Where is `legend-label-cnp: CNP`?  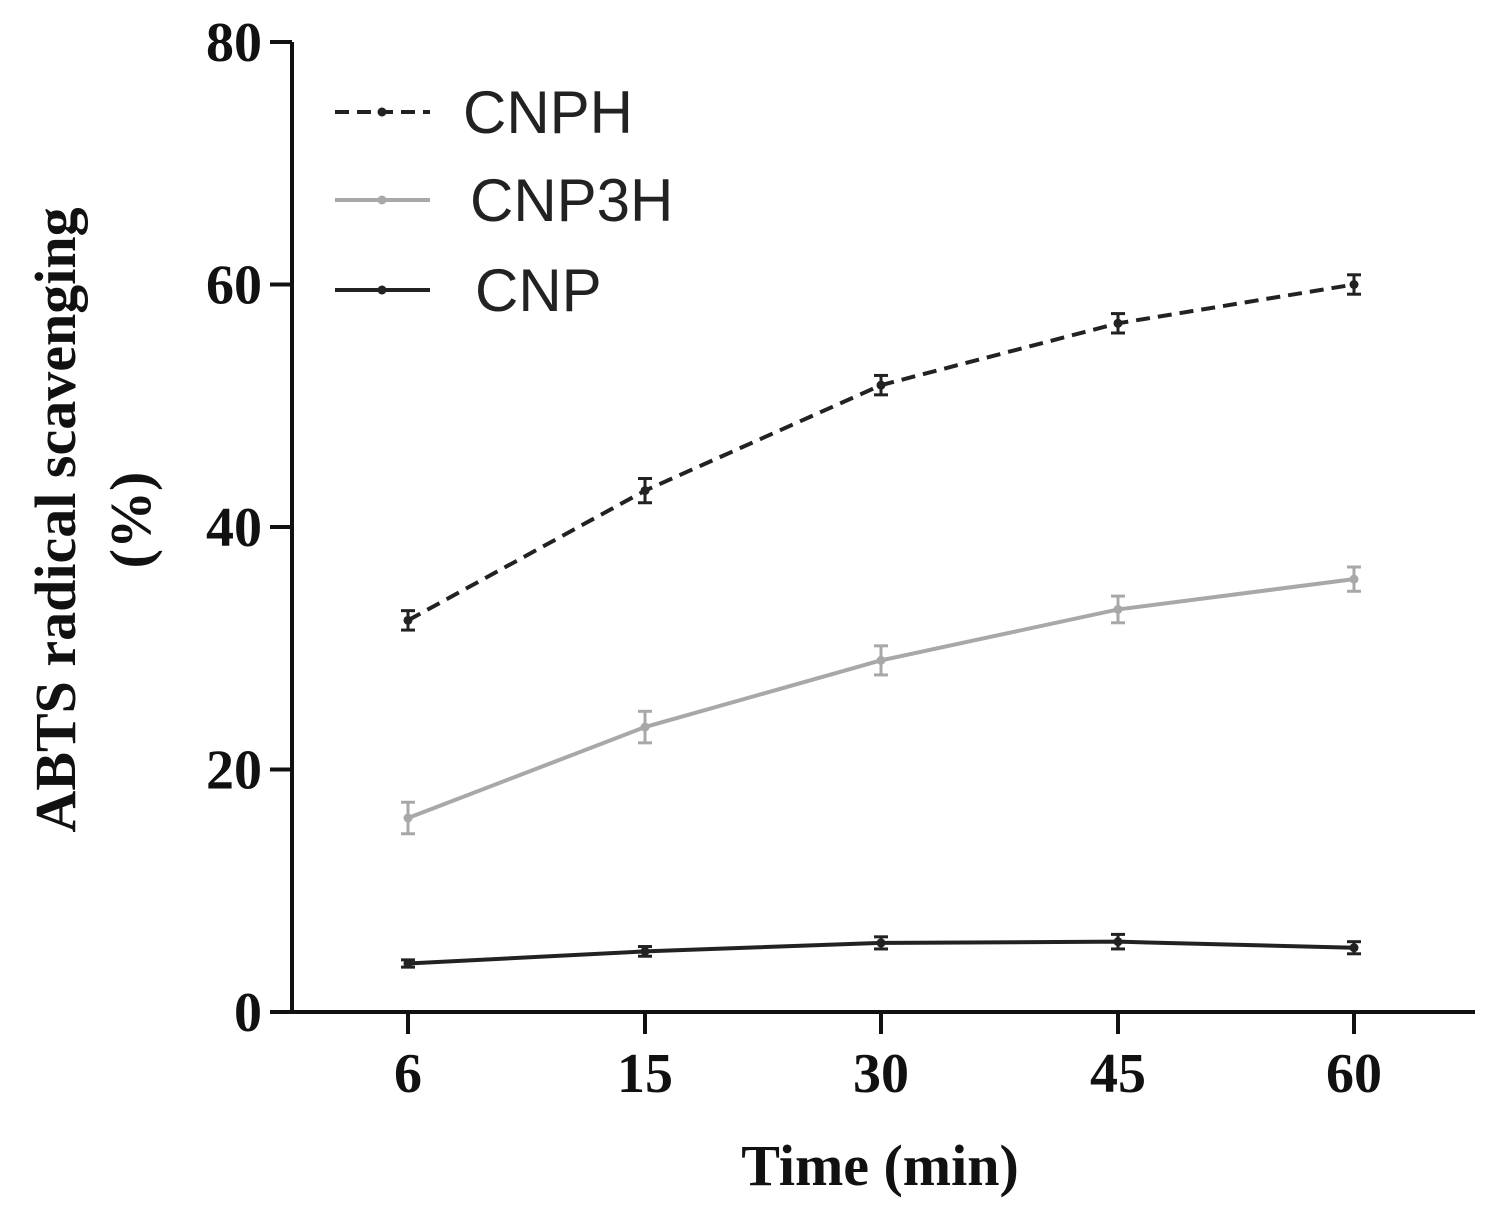
legend-label-cnp: CNP is located at coordinates (538, 290).